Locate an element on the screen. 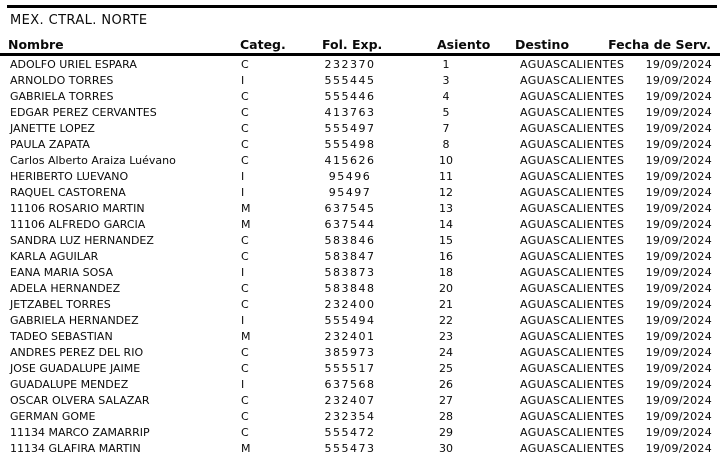 The height and width of the screenshot is (464, 723). cell-asiento: 3 is located at coordinates (446, 80).